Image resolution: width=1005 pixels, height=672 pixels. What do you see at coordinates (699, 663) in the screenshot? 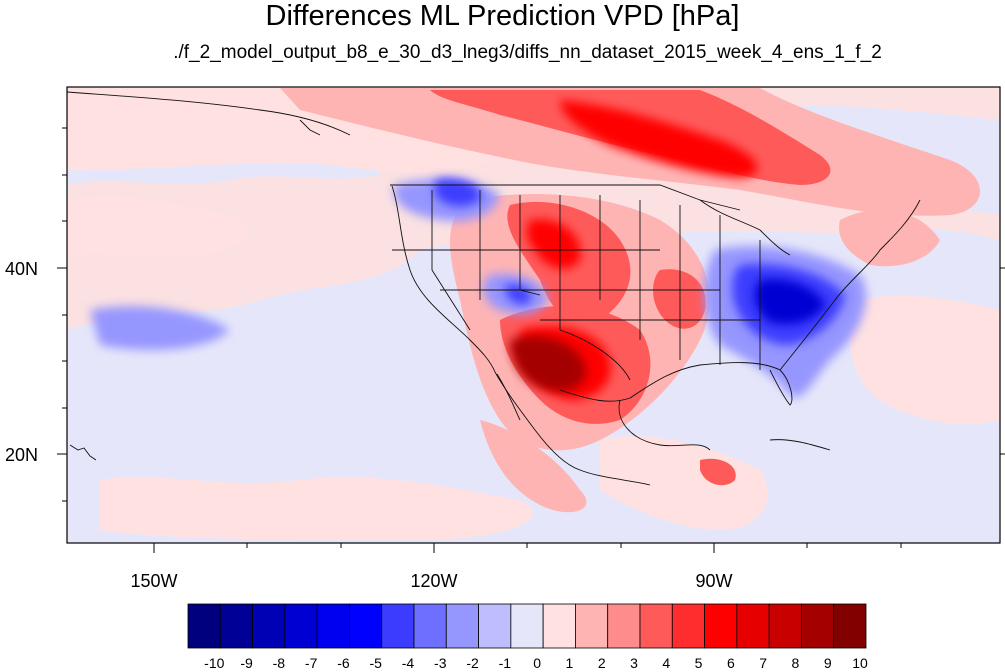
I see `colorbar-label: 5` at bounding box center [699, 663].